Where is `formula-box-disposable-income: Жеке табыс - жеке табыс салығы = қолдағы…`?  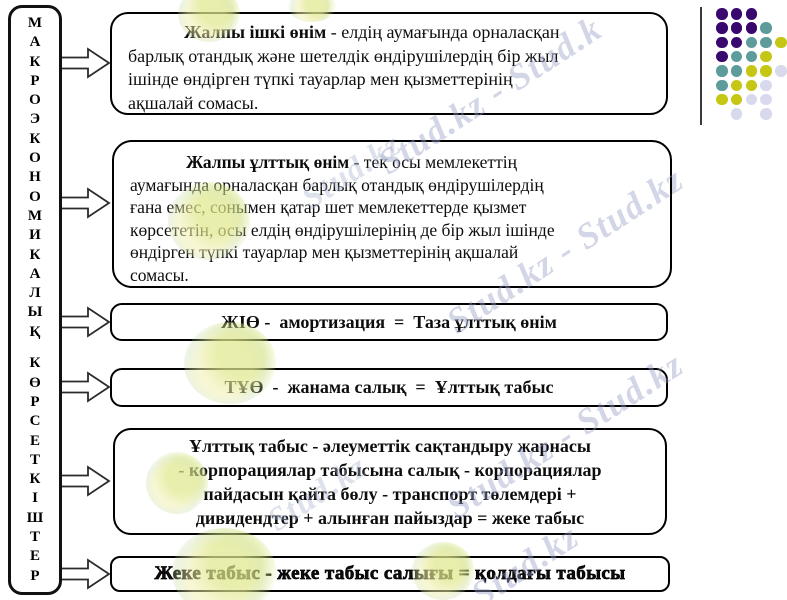 formula-box-disposable-income: Жеке табыс - жеке табыс салығы = қолдағы… is located at coordinates (390, 574).